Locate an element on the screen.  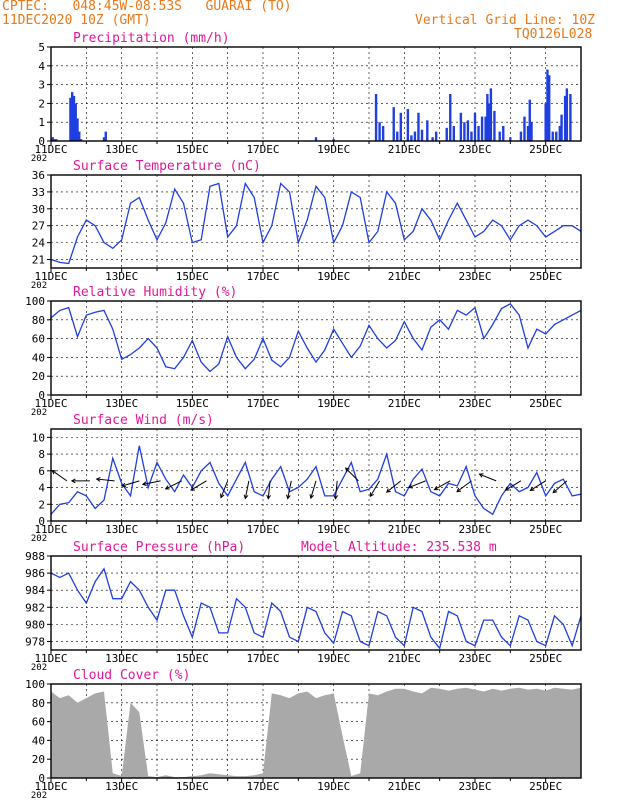
panel-title: Precipitation (mm/h) is located at coordinates (151, 38).